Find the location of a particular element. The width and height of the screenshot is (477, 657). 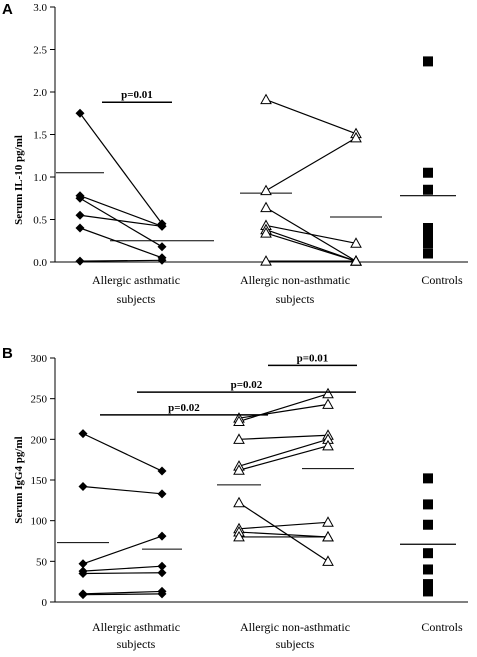

y-tick-label: 0 is located at coordinates (45, 603).